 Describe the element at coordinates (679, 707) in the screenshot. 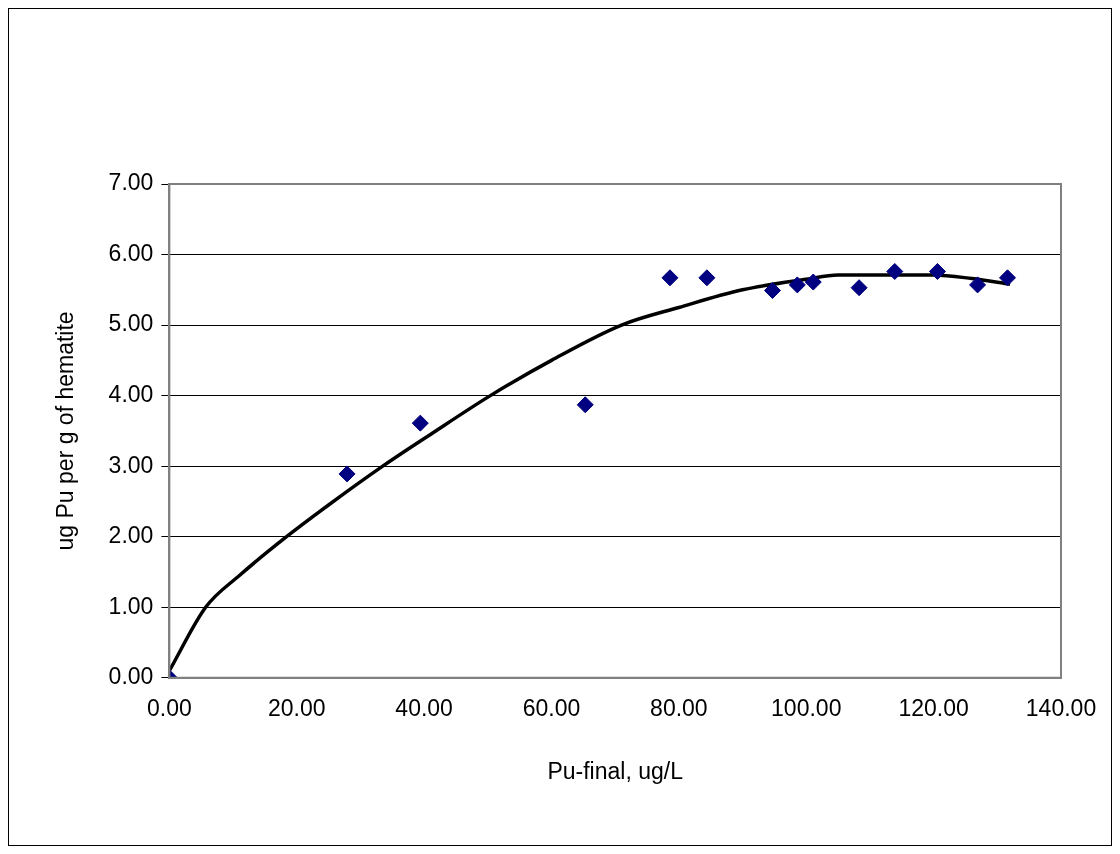

I see `x-tick-label: 80.00` at that location.